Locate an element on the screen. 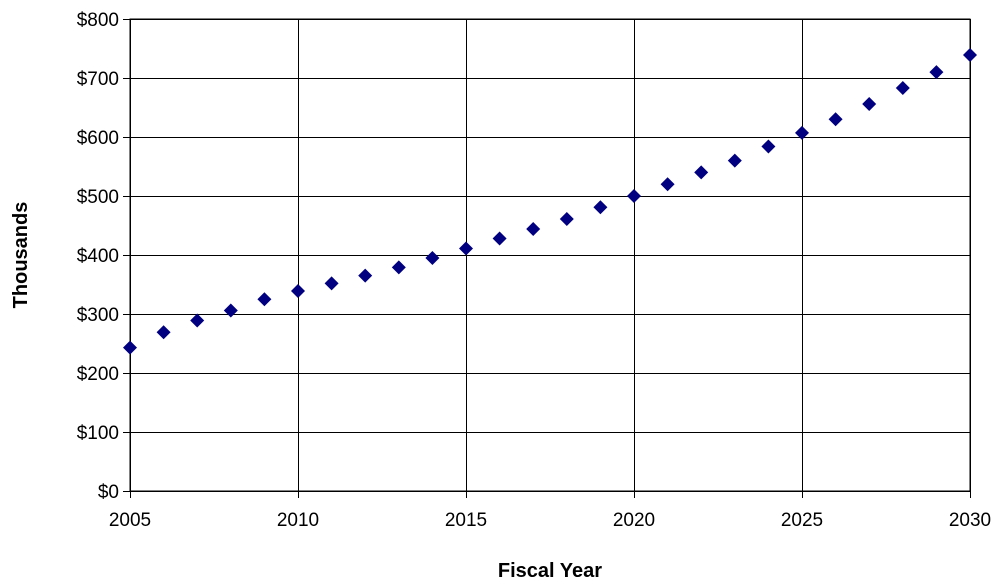  y-tick-label: $300 is located at coordinates (98, 315).